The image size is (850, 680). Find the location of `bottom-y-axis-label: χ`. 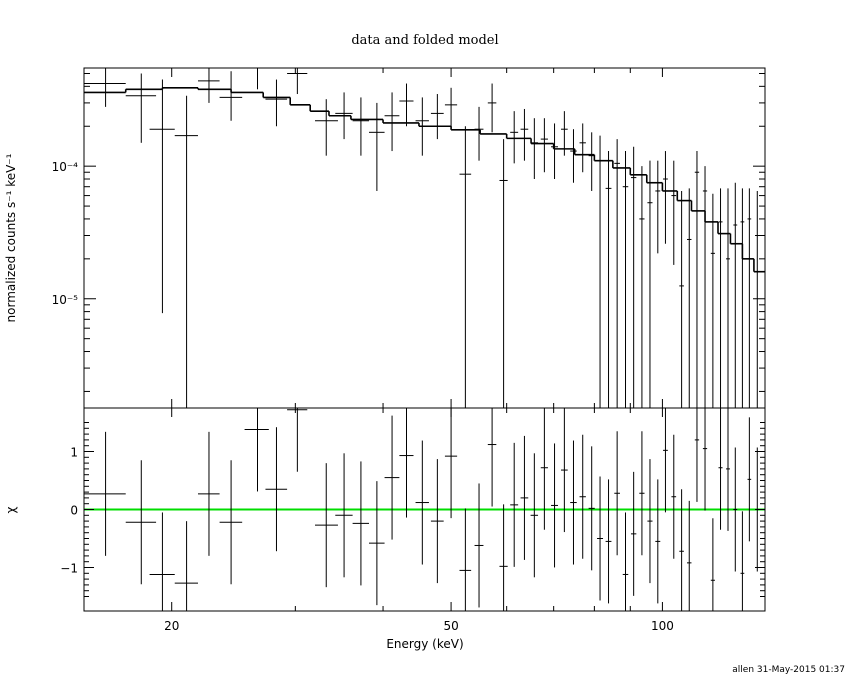

bottom-y-axis-label: χ is located at coordinates (11, 509).